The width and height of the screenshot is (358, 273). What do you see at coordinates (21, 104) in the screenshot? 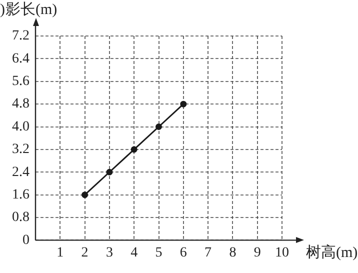
I see `y-tick-label: 4.8` at bounding box center [21, 104].